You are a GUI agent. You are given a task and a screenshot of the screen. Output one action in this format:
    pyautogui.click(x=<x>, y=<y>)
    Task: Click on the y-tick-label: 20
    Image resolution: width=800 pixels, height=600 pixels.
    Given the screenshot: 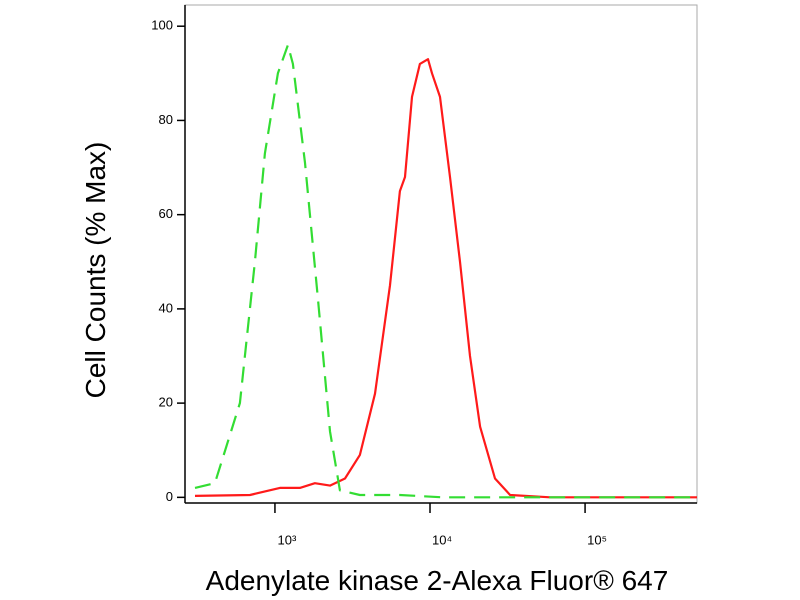 What is the action you would take?
    pyautogui.click(x=166, y=402)
    